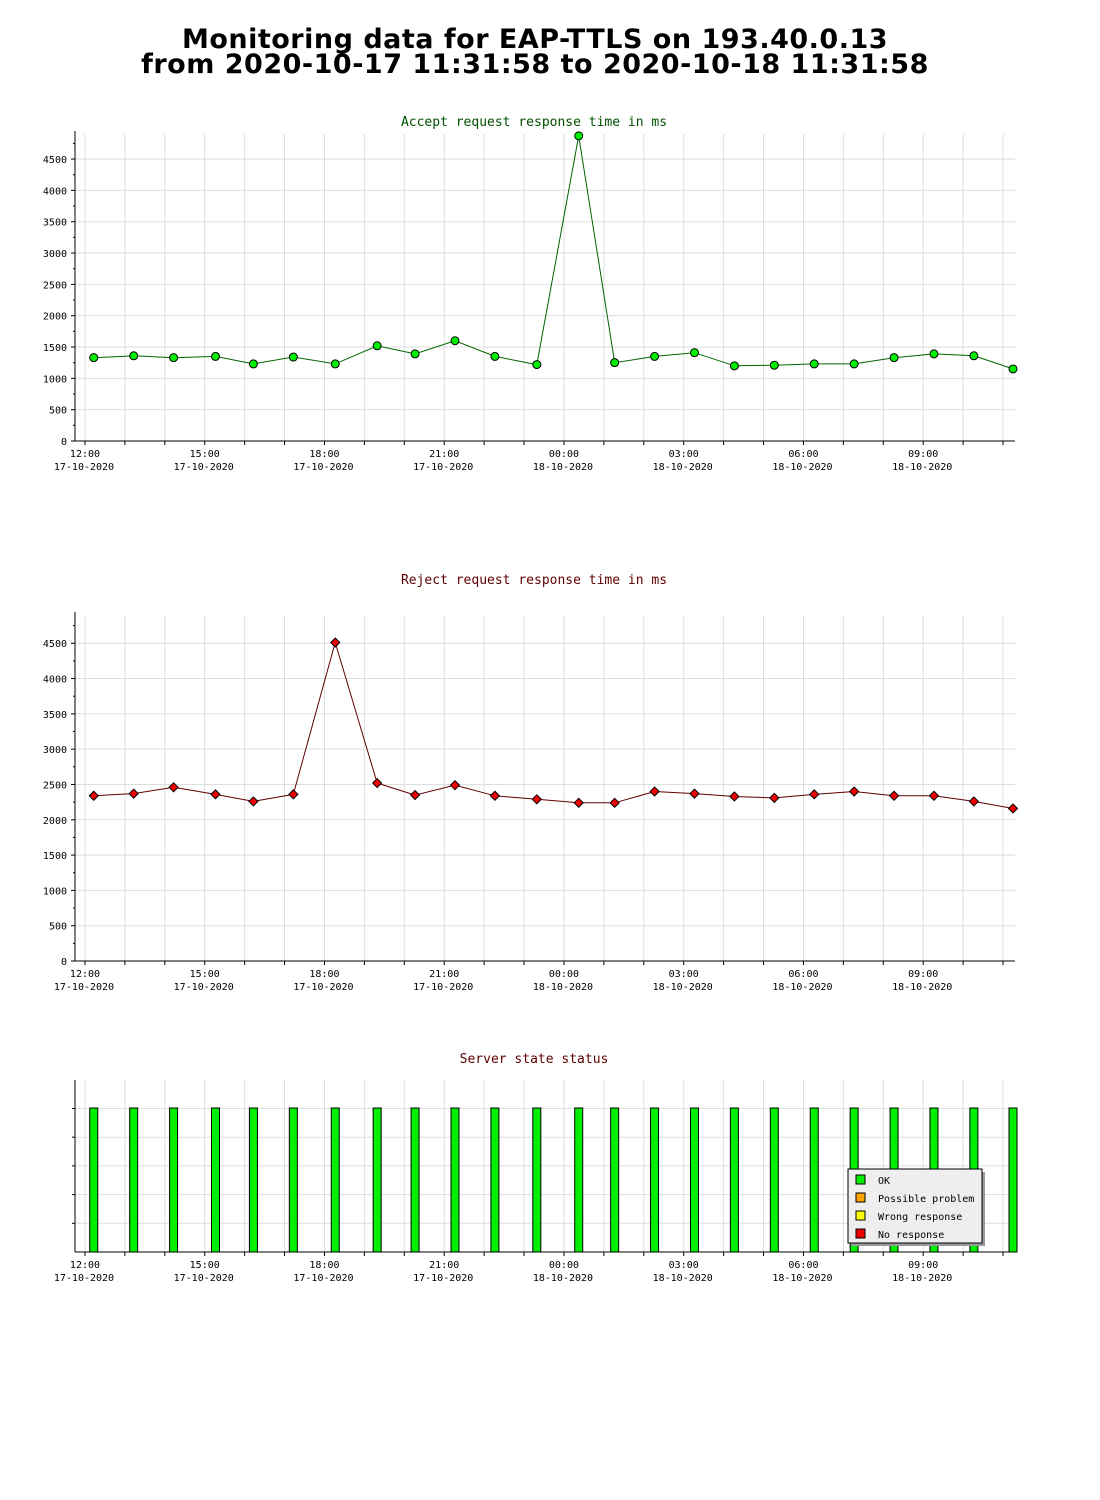  I want to click on status-xtick-label: 18:00, so click(324, 1265).